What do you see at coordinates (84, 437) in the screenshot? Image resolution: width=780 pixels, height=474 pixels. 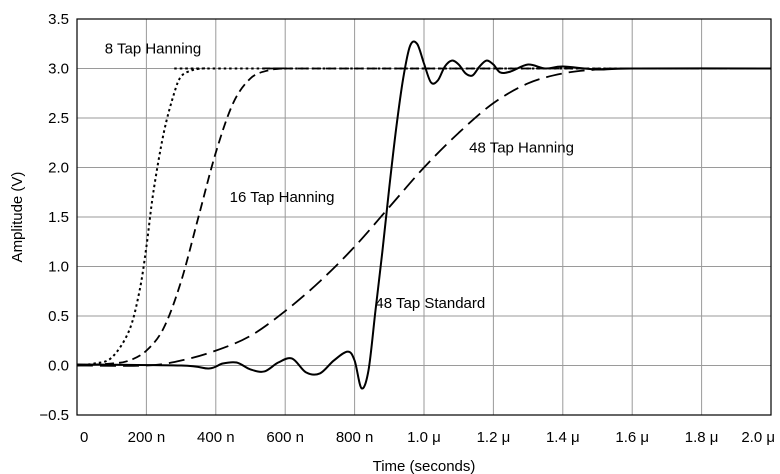 I see `x-tick-label-0: 0` at bounding box center [84, 437].